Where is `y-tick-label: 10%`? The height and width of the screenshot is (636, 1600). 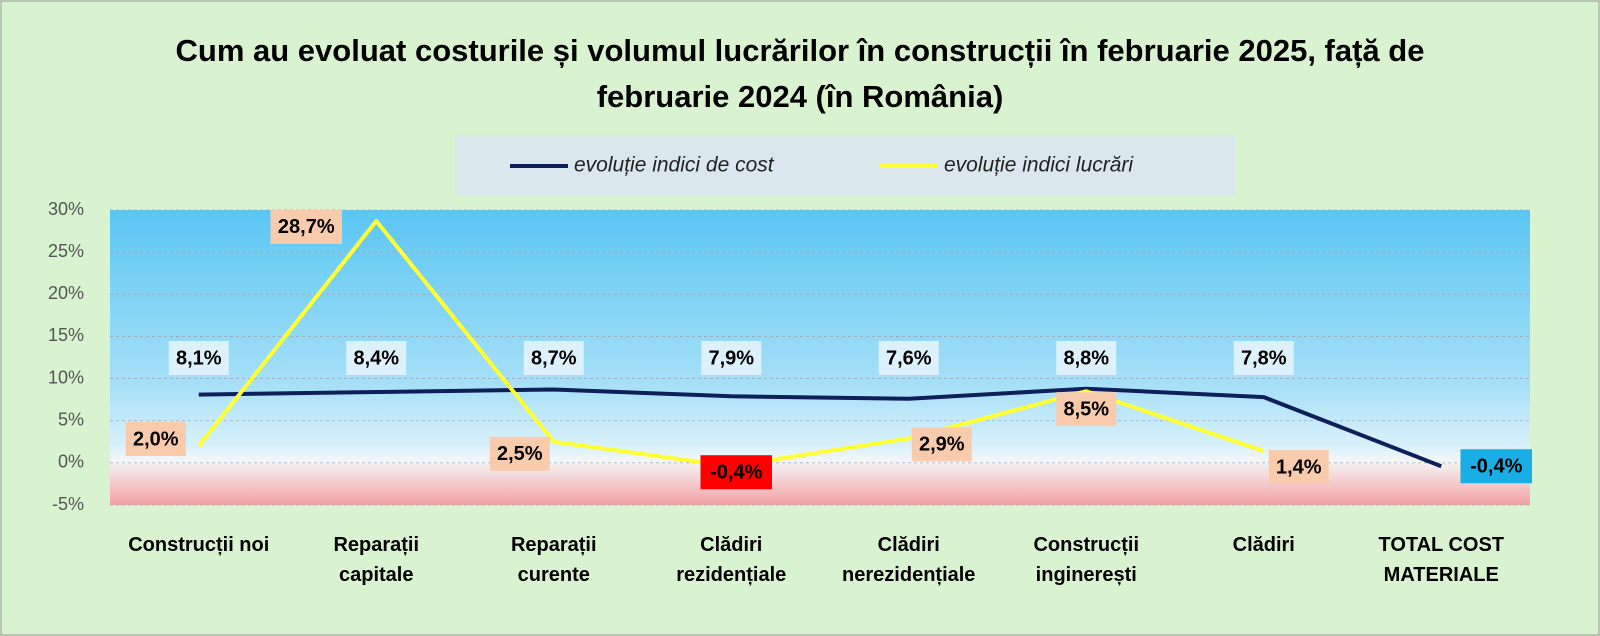
y-tick-label: 10% is located at coordinates (66, 377).